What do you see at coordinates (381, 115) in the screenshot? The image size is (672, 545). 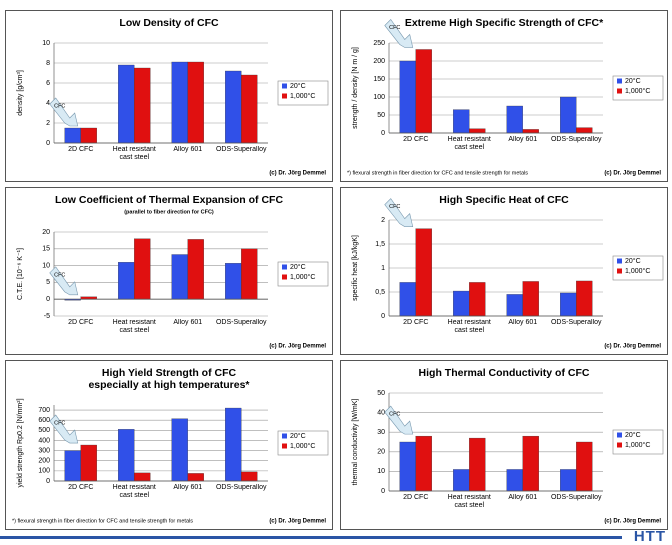 I see `y-tick-label: 50` at bounding box center [381, 115].